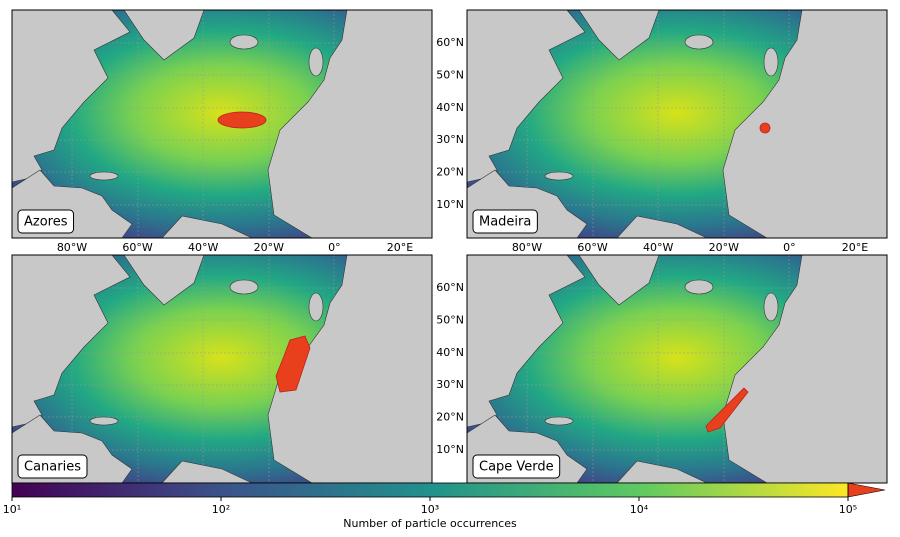  What do you see at coordinates (848, 509) in the screenshot?
I see `colorbar-tick-label: 10⁵` at bounding box center [848, 509].